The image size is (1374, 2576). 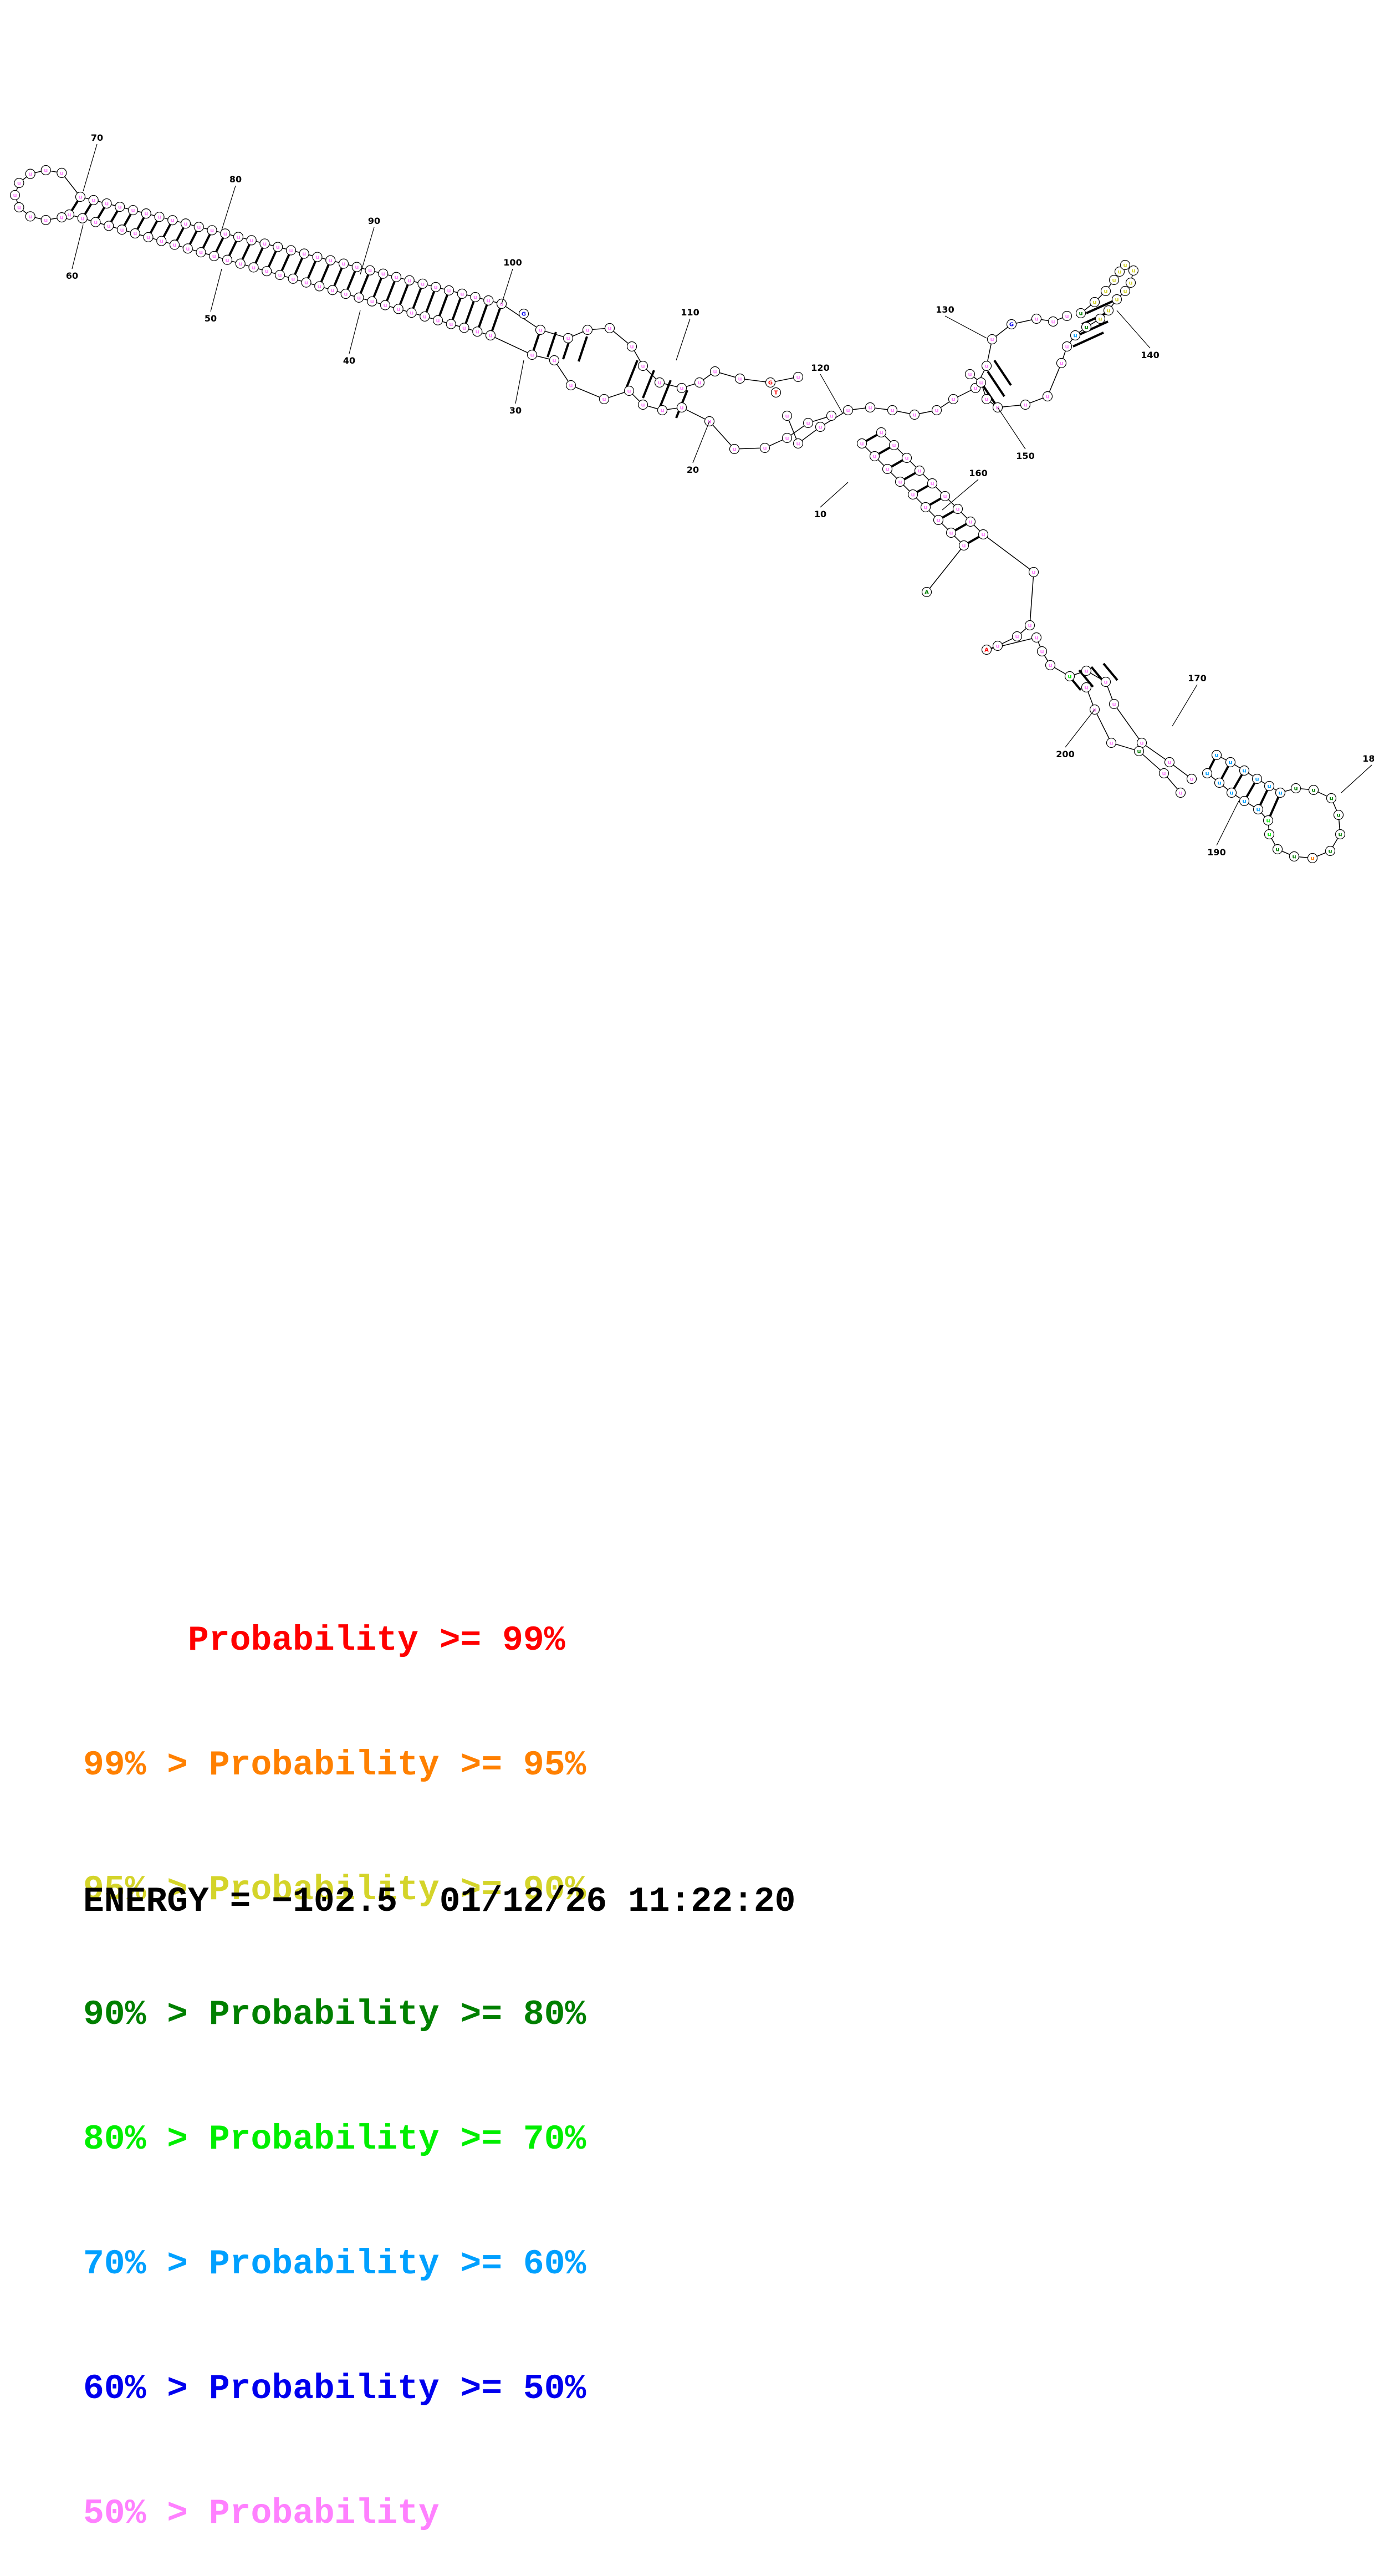 What do you see at coordinates (211, 318) in the screenshot?
I see `position-label: 50` at bounding box center [211, 318].